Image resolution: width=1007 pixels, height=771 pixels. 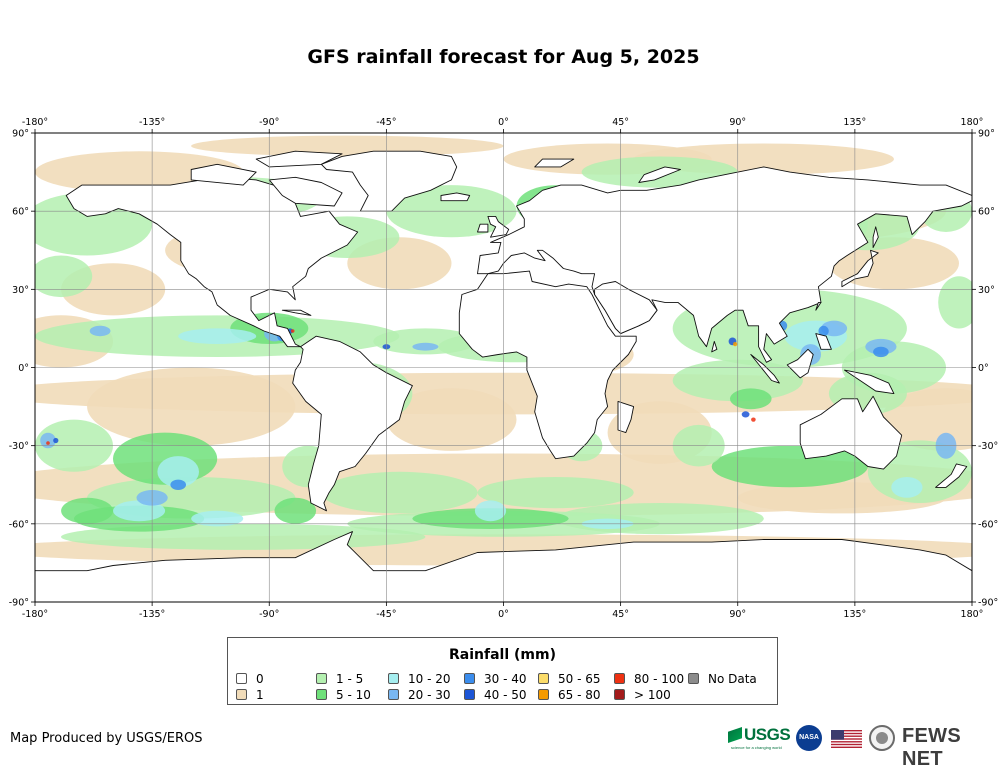 I want to click on legend-item: 5 - 10, so click(x=343, y=694).